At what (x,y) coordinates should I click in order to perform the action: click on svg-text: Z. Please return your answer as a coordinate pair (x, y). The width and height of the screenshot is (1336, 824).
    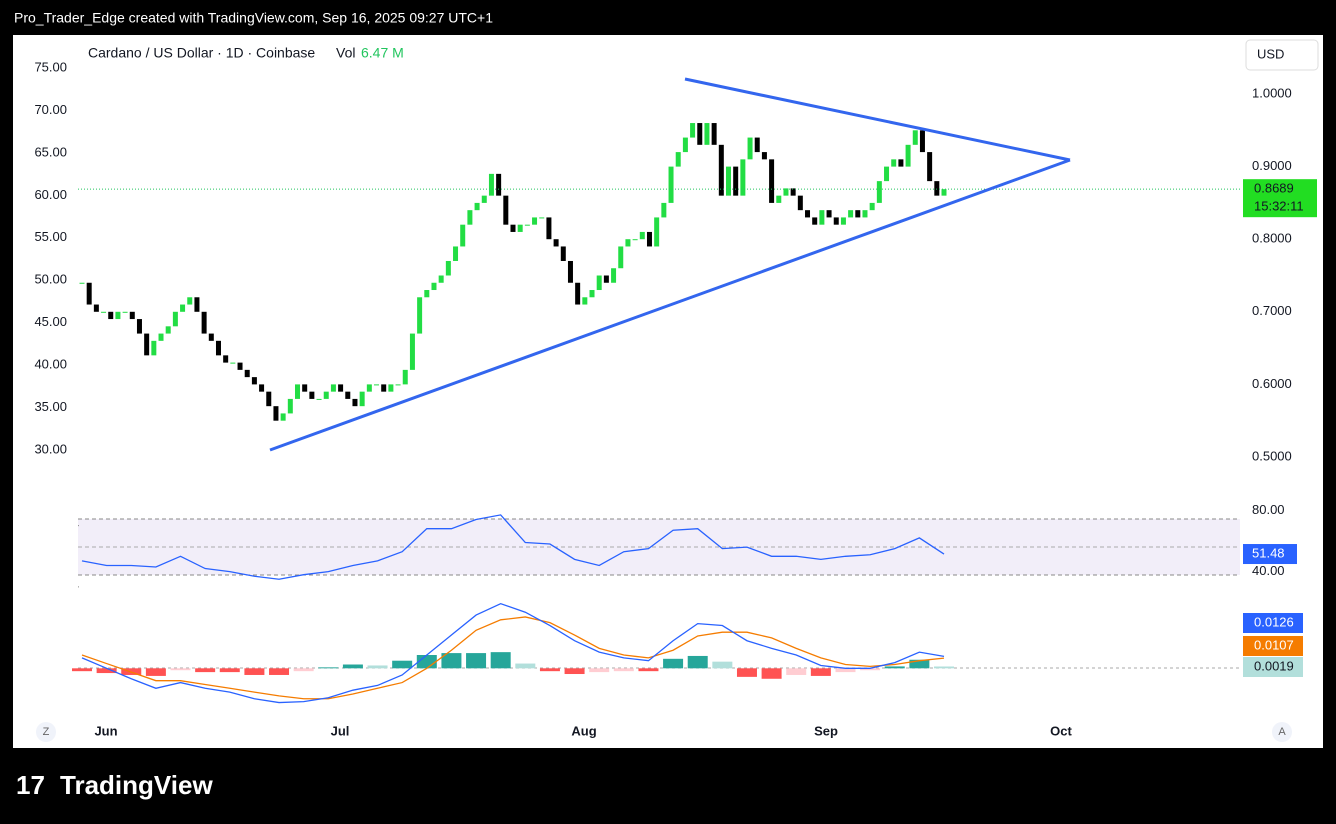
    Looking at the image, I should click on (46, 732).